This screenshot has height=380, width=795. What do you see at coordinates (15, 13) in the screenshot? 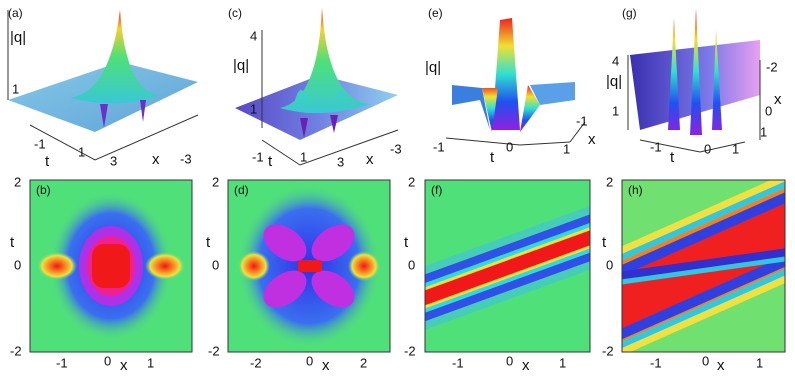
I see `panel-label: (a)` at bounding box center [15, 13].